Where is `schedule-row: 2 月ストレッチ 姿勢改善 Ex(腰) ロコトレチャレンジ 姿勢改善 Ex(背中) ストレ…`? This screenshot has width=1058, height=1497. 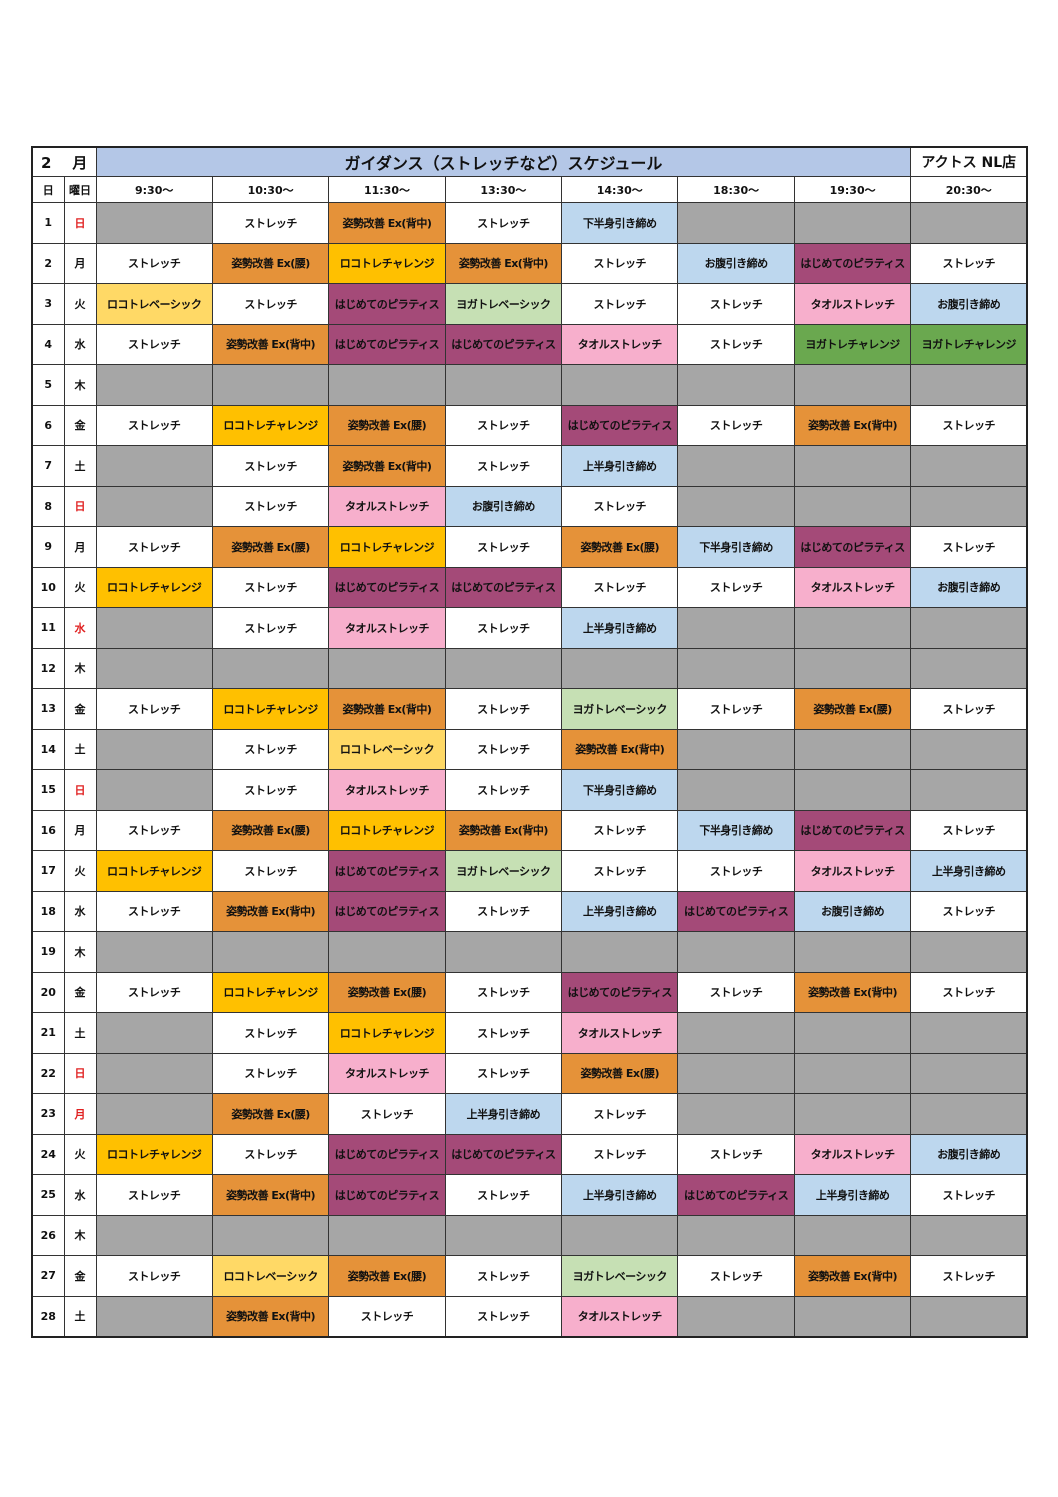 schedule-row: 2 月ストレッチ 姿勢改善 Ex(腰) ロコトレチャレンジ 姿勢改善 Ex(背中) ストレ… is located at coordinates (529, 263).